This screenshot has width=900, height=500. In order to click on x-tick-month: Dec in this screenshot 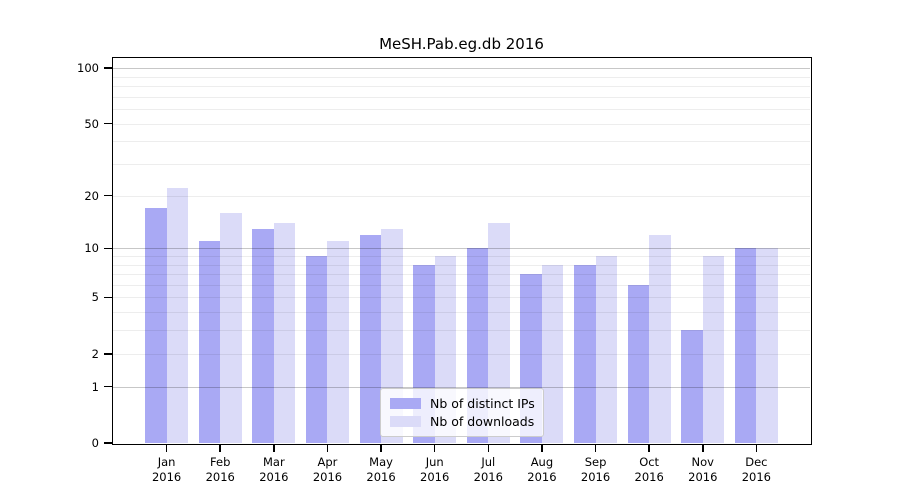, I will do `click(756, 462)`.